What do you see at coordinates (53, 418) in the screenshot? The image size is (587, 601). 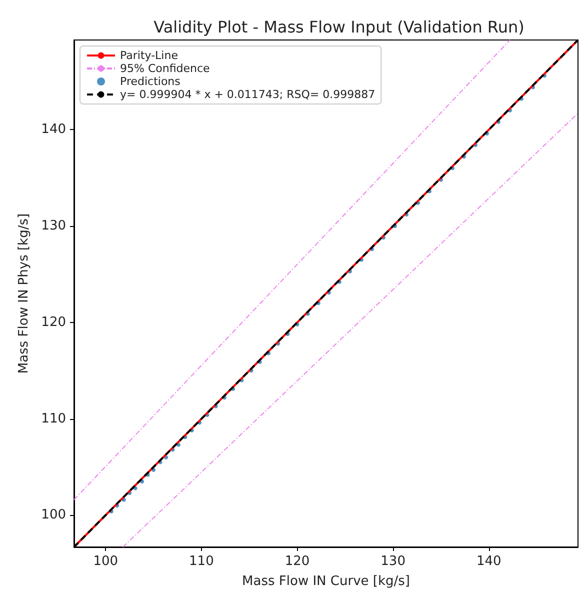 I see `y-tick-label: 110` at bounding box center [53, 418].